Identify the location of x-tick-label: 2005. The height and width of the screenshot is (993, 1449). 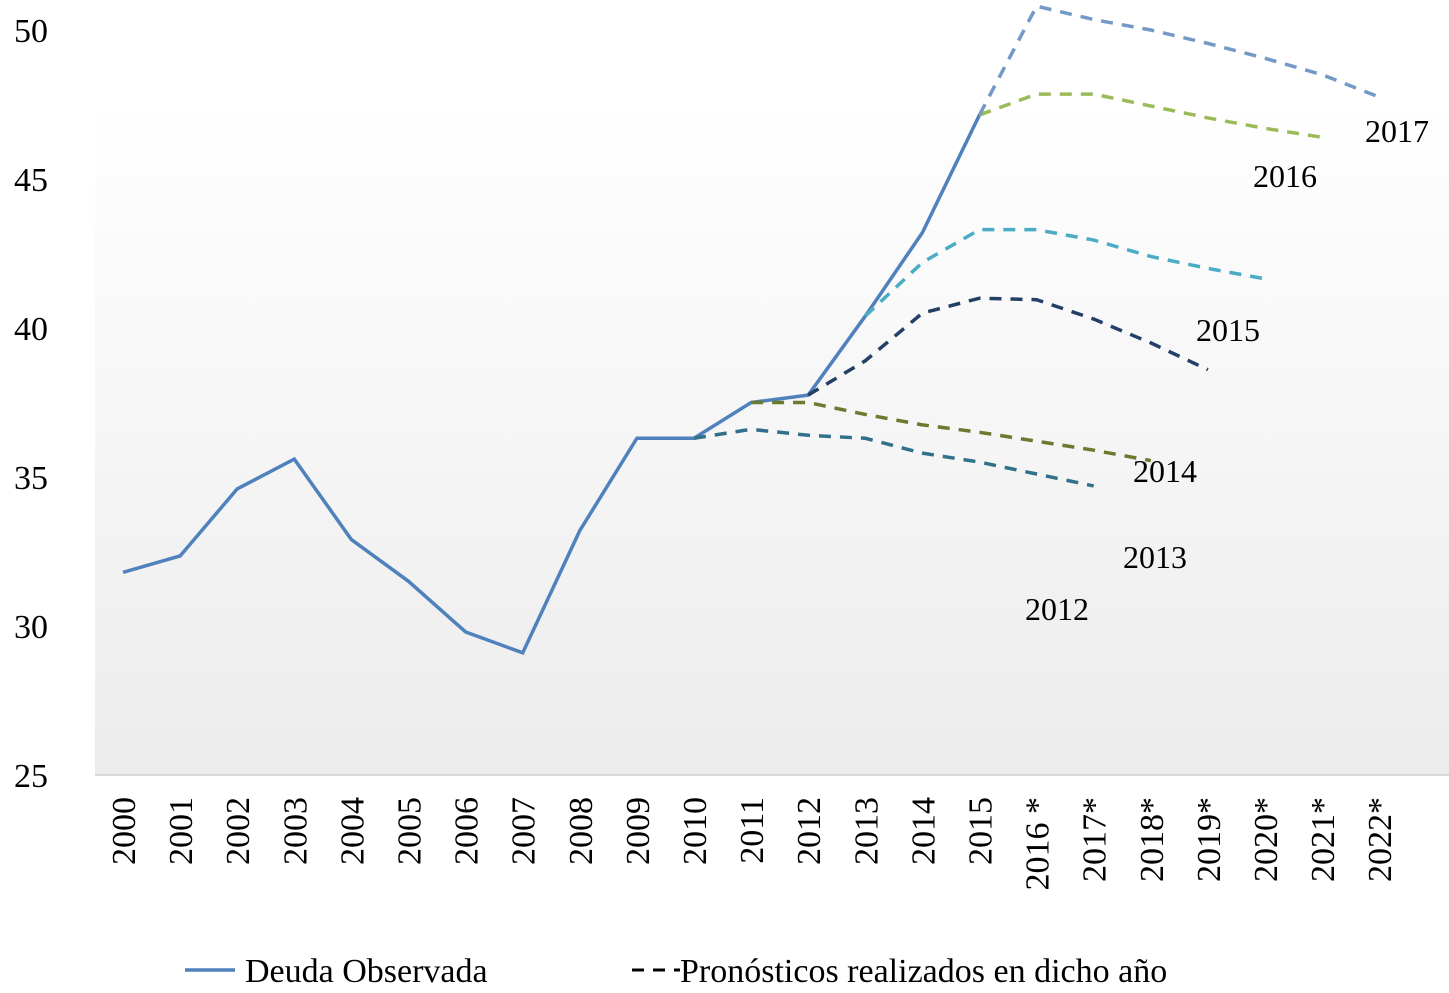
(410, 831).